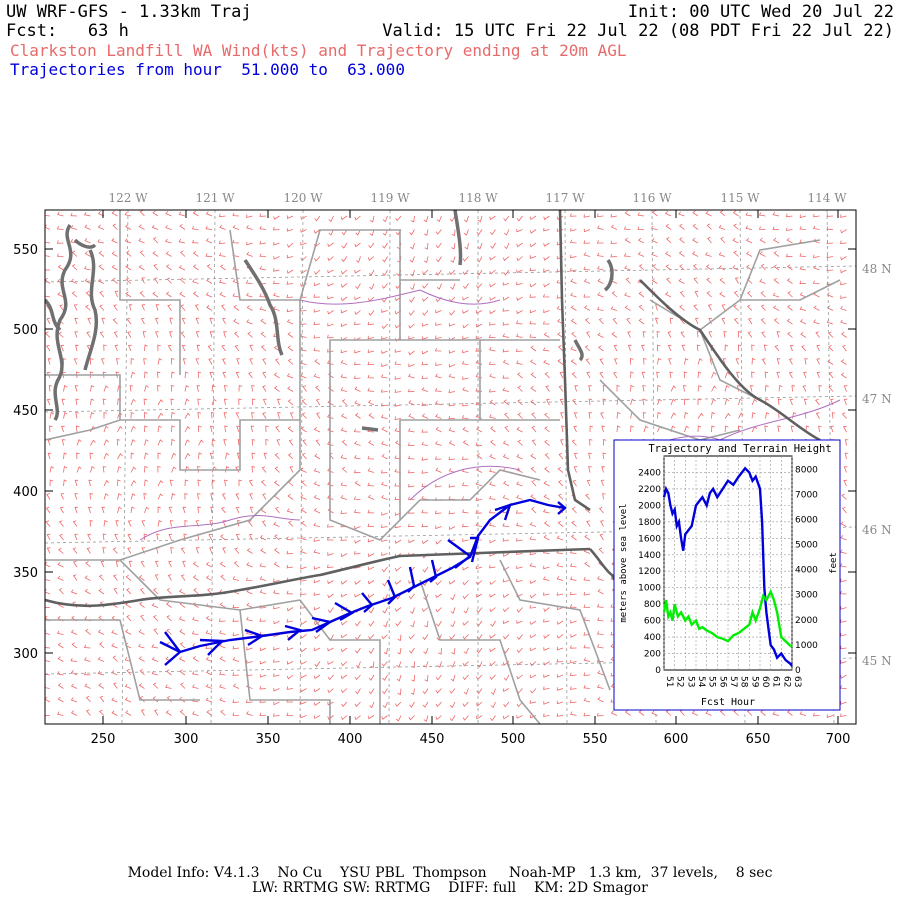 The height and width of the screenshot is (900, 900). I want to click on terrain-height-line, so click(727, 618).